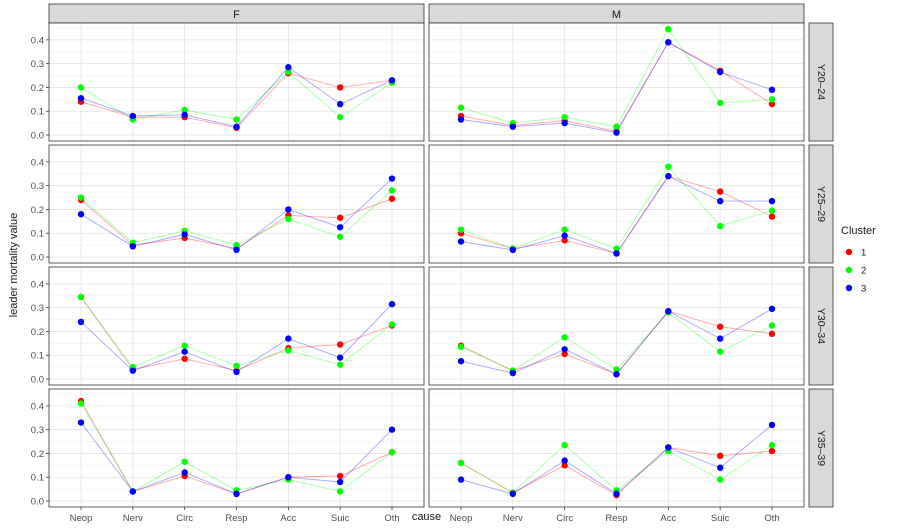 Image resolution: width=900 pixels, height=530 pixels. I want to click on row-strip-label: Y25–29, so click(821, 204).